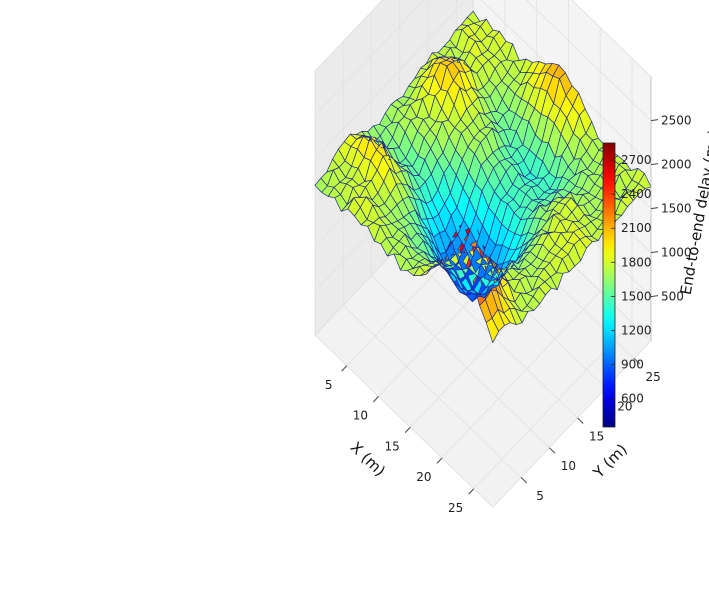  I want to click on z-tick-label: 1000, so click(676, 253).